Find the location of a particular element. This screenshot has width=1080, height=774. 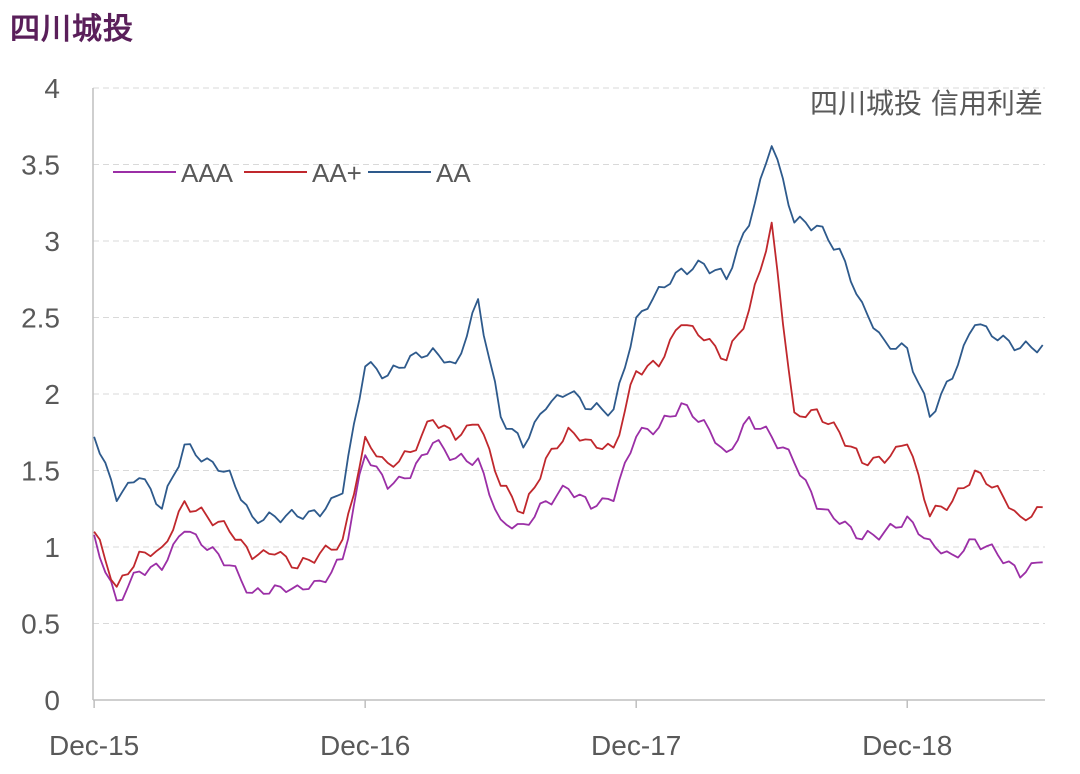

legend: AAA AA+ AA is located at coordinates (292, 173).